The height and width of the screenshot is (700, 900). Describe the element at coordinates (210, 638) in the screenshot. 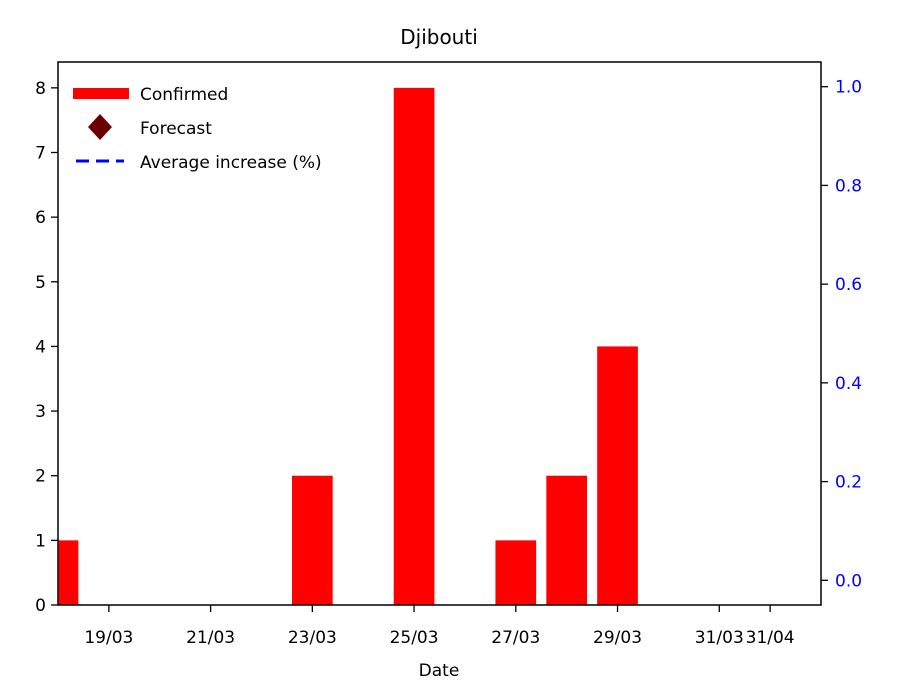

I see `x-tick-label: 21/03` at that location.